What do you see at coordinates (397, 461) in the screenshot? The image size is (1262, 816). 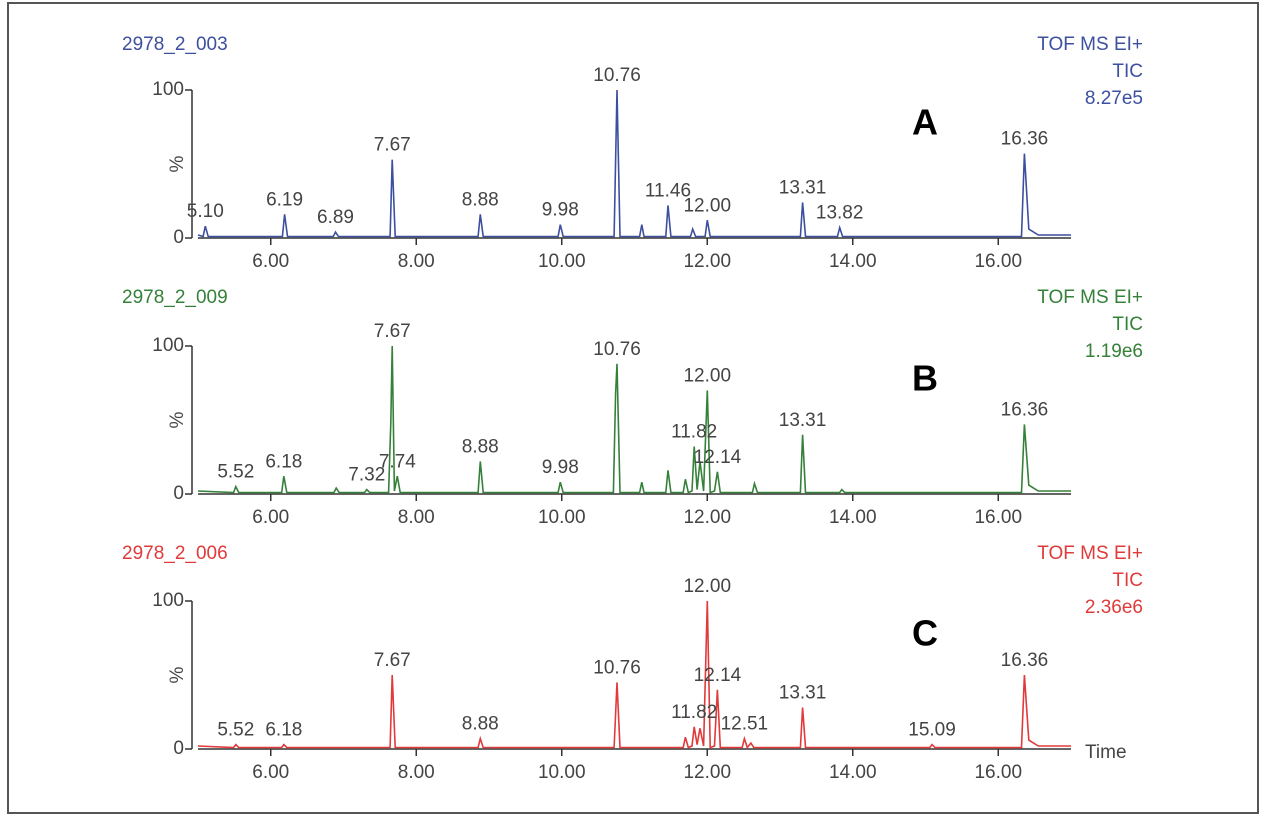 I see `peak-label: 7.74` at bounding box center [397, 461].